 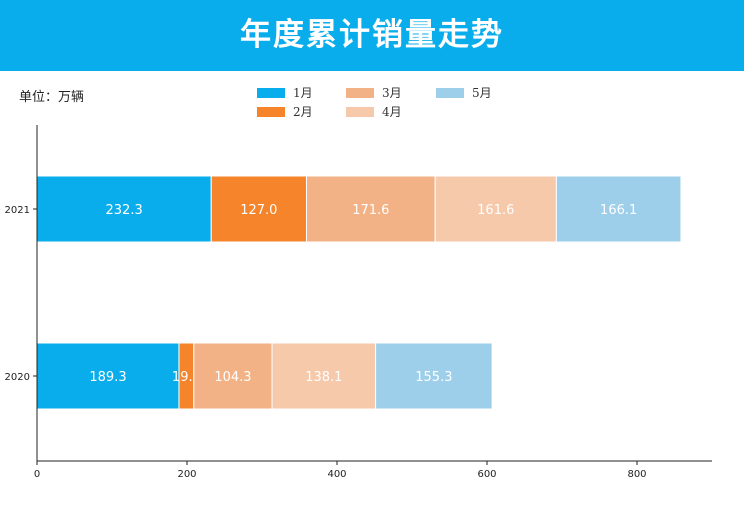 I want to click on legend-label-2: 2月, so click(x=303, y=112).